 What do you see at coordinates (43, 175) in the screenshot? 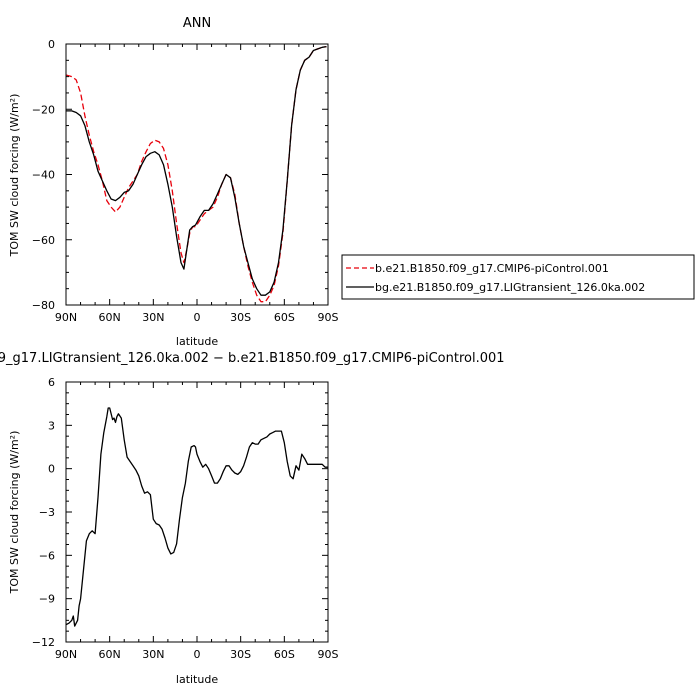
I see `y-tick-label: −40` at bounding box center [43, 175].